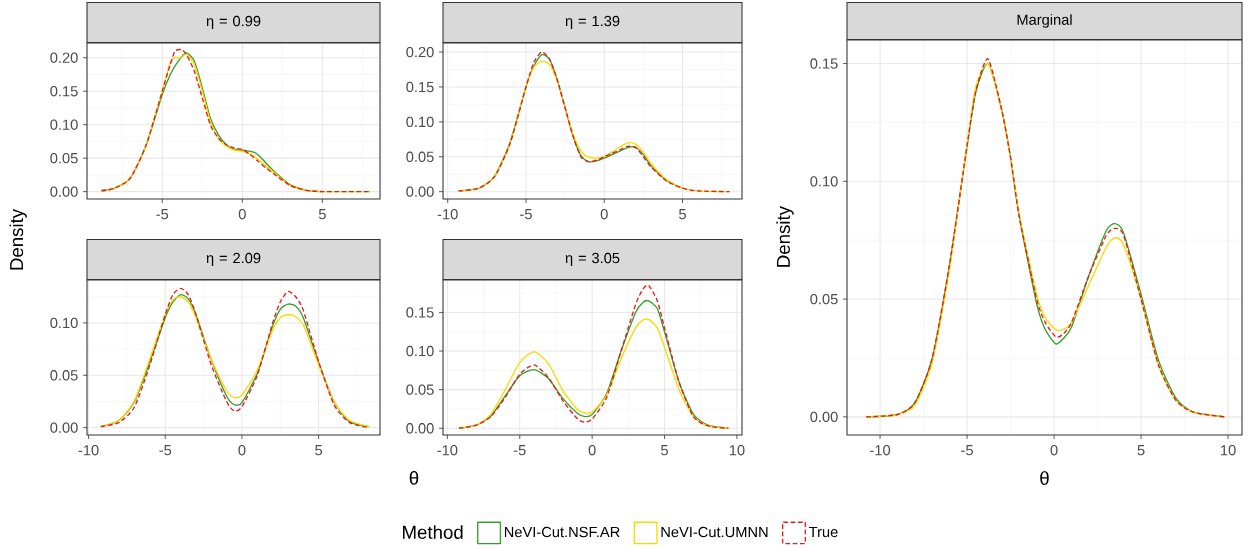  Describe the element at coordinates (233, 22) in the screenshot. I see `chart-title: η = 0.99` at that location.